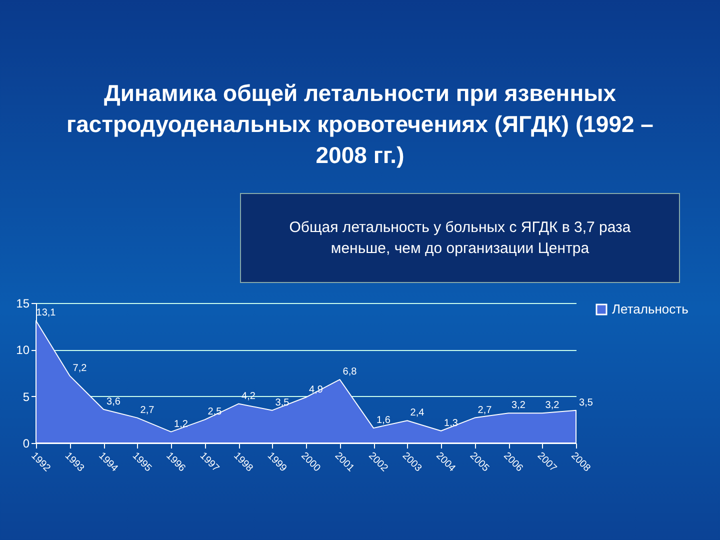  Describe the element at coordinates (80, 368) in the screenshot. I see `data-label: 7,2` at that location.